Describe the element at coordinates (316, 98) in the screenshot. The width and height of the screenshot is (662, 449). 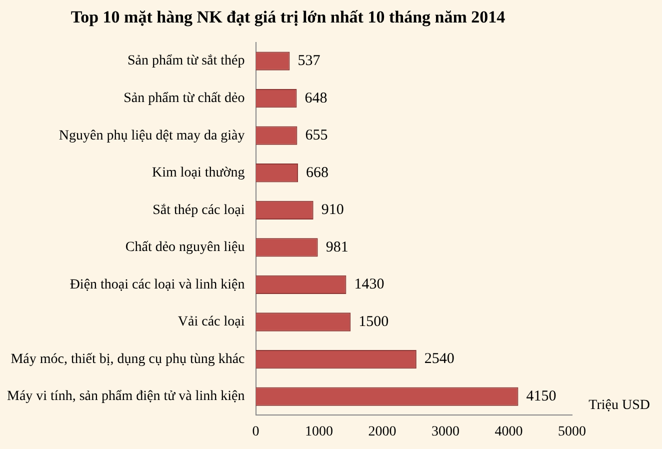
I see `data-label: 648` at that location.